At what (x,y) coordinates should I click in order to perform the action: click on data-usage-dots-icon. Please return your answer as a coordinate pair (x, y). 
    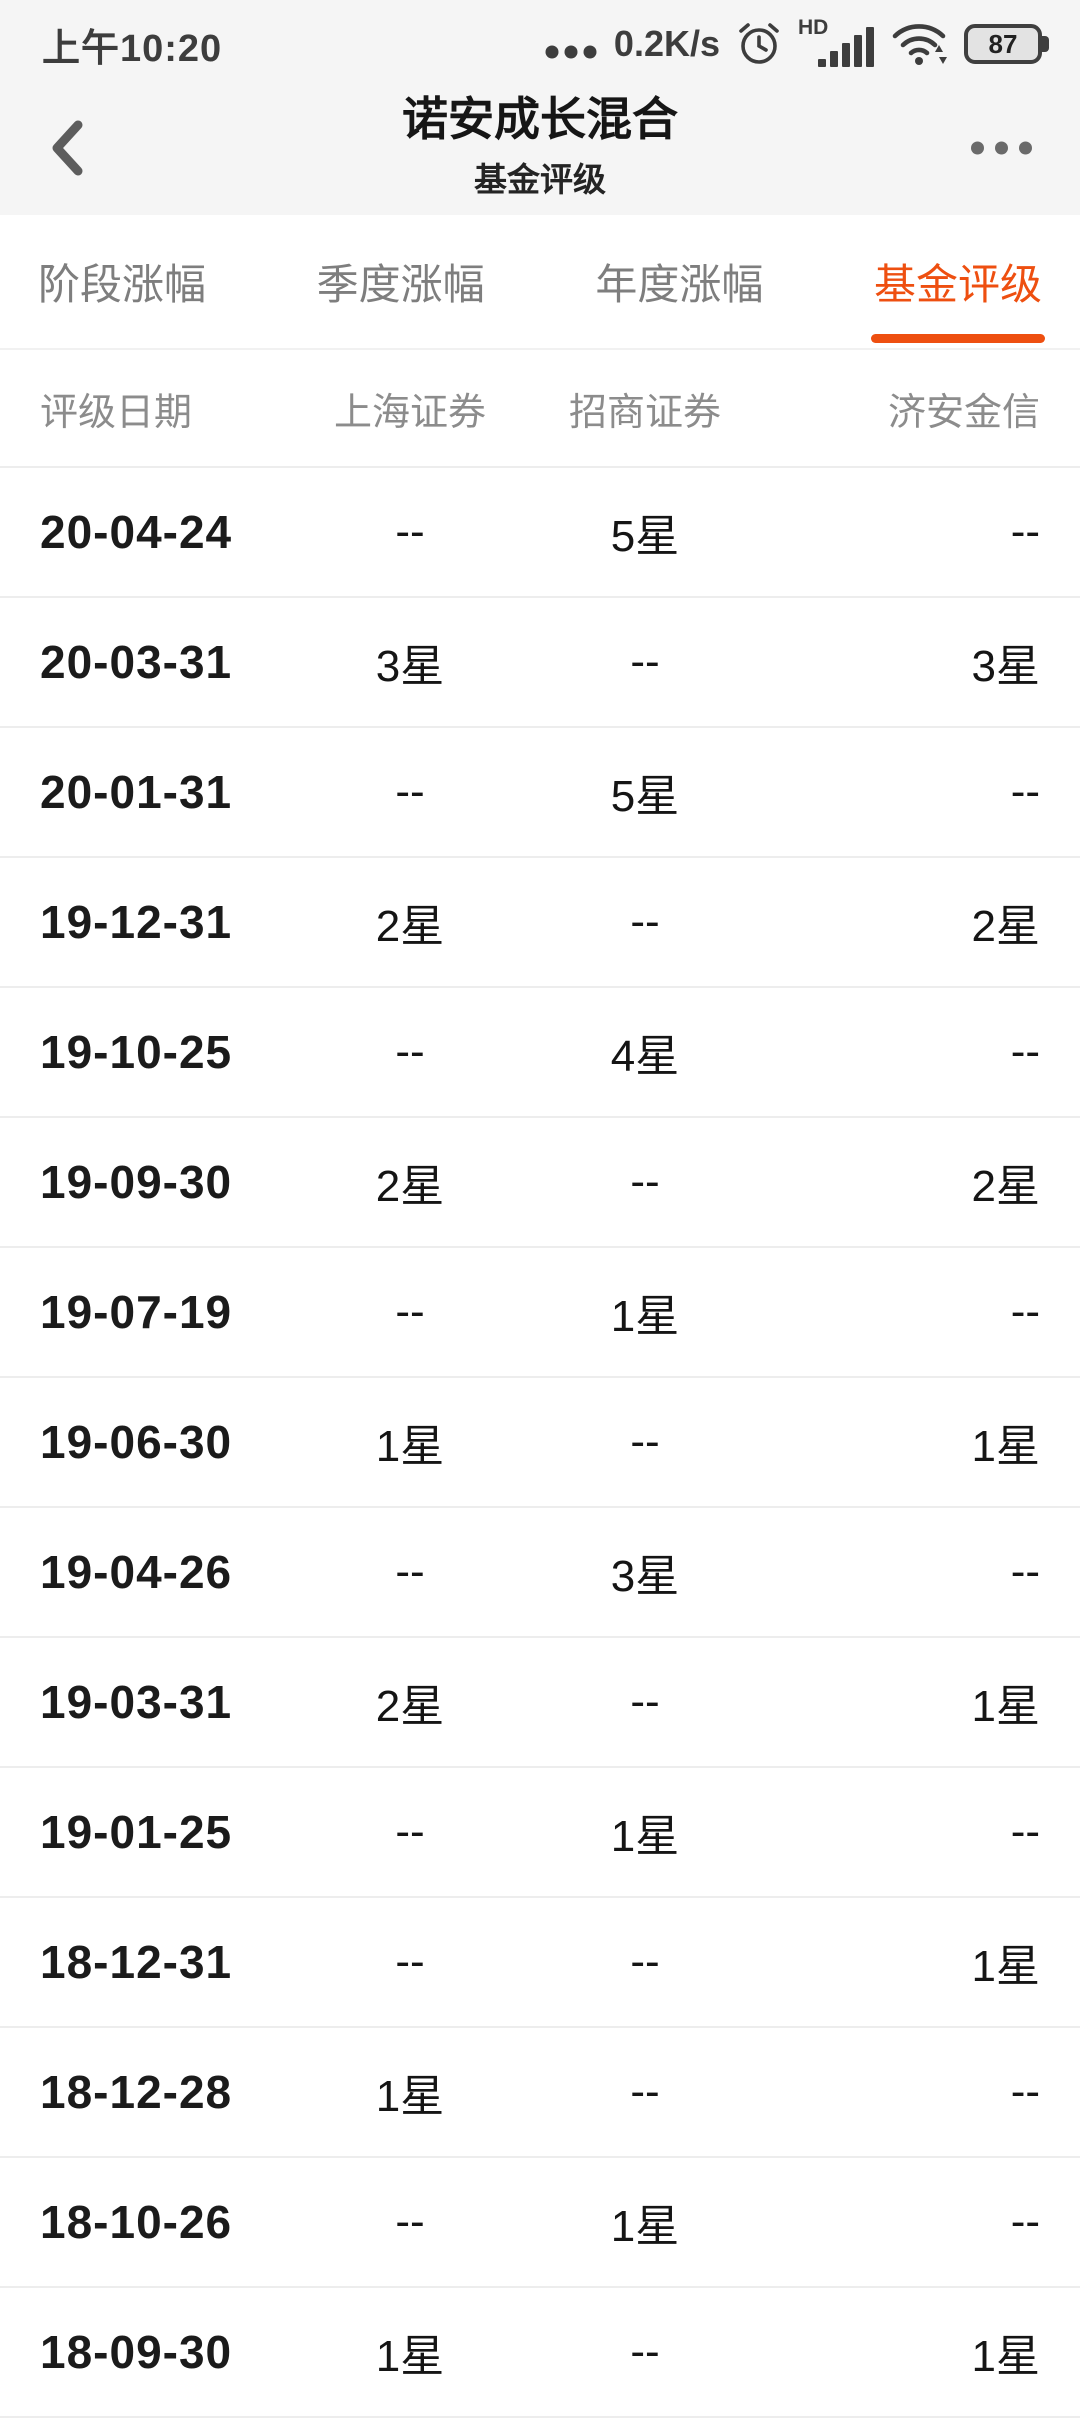
    Looking at the image, I should click on (571, 52).